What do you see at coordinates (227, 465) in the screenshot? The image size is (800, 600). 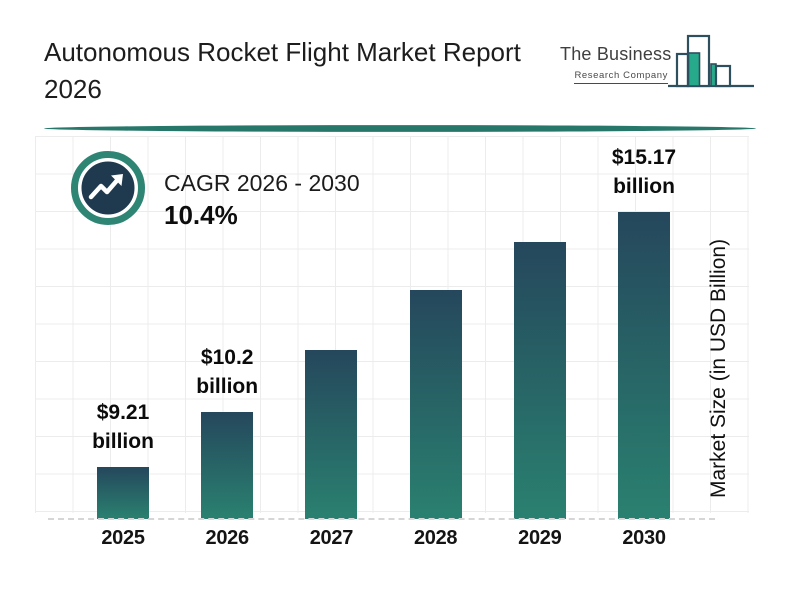 I see `bar-2026` at bounding box center [227, 465].